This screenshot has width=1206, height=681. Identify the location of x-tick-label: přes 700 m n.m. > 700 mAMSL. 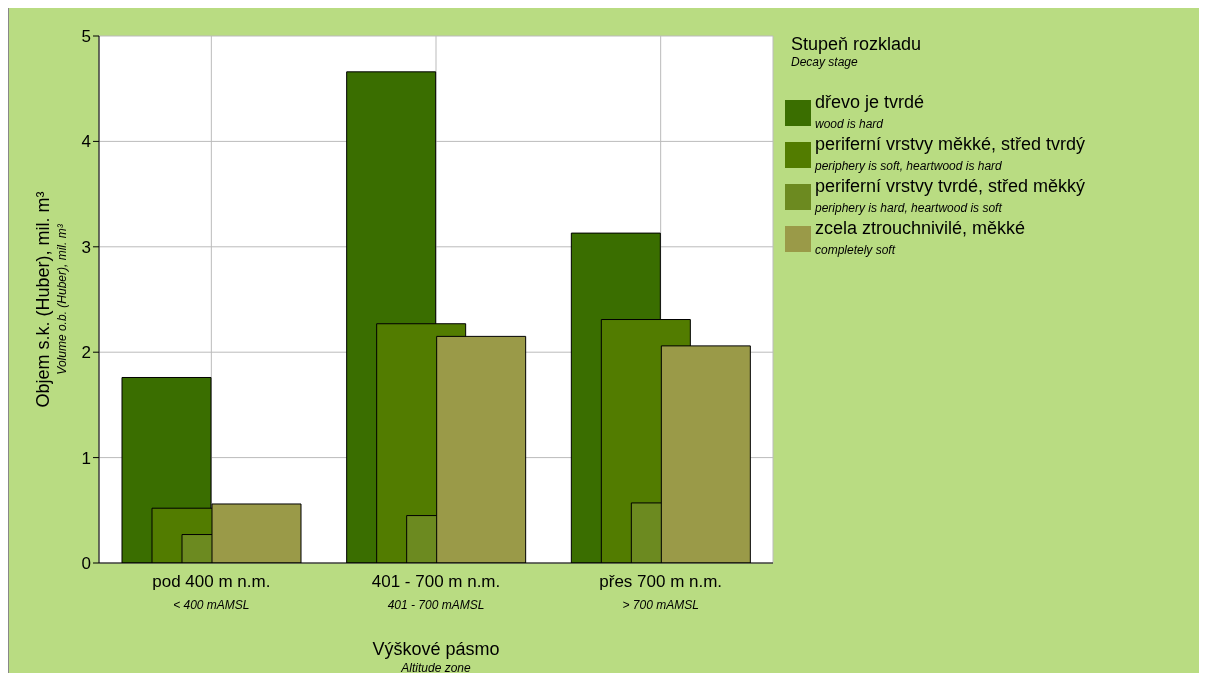
(661, 592).